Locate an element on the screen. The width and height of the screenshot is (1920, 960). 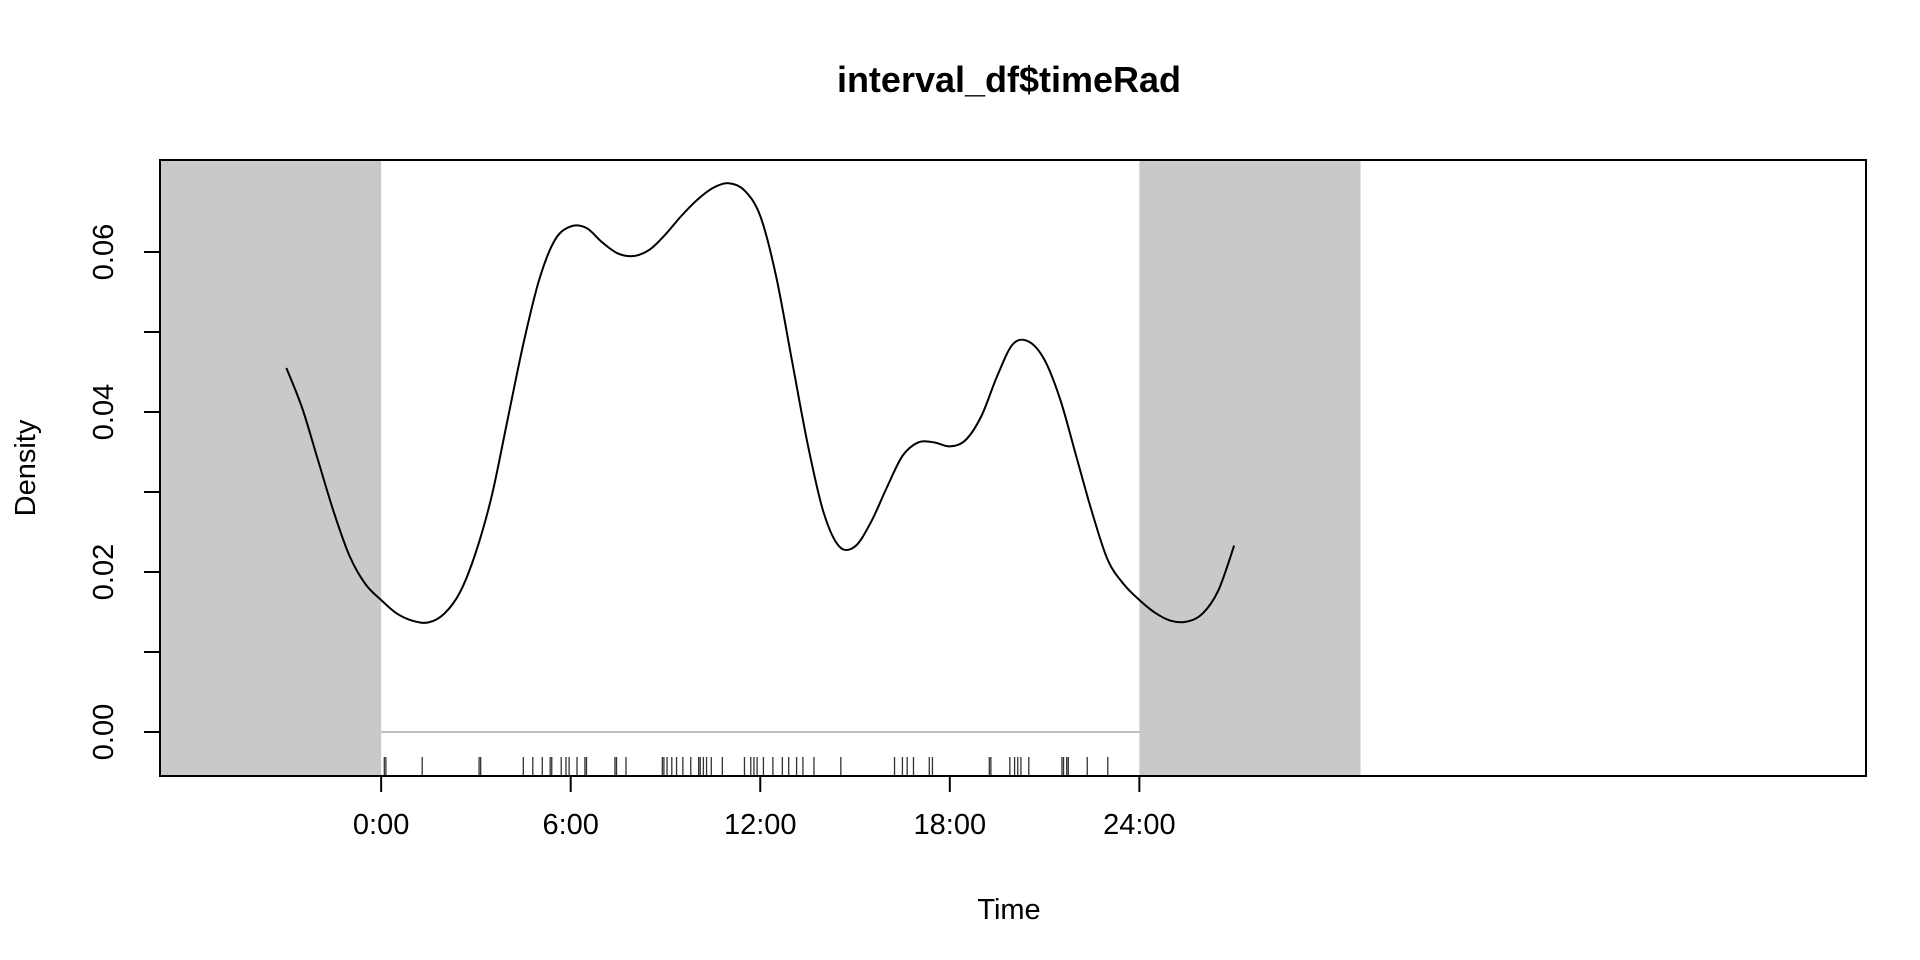
y-tick-label: 0.06 is located at coordinates (104, 252).